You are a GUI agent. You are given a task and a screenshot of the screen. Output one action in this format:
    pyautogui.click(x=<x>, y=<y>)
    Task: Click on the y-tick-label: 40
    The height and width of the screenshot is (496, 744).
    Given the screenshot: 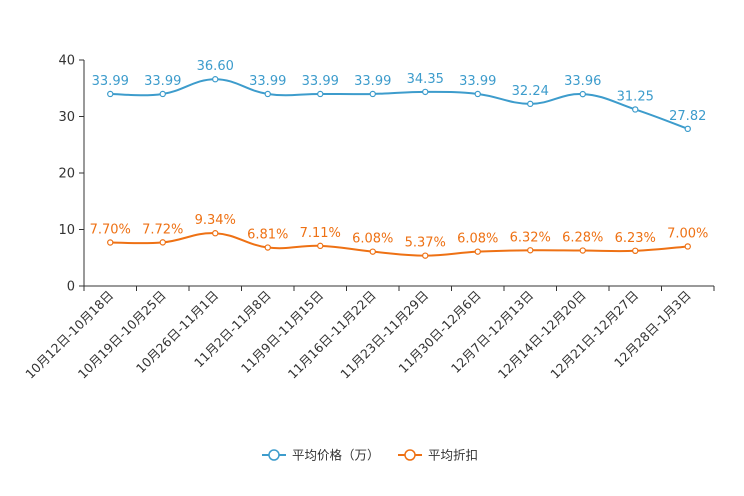 What is the action you would take?
    pyautogui.click(x=66, y=61)
    